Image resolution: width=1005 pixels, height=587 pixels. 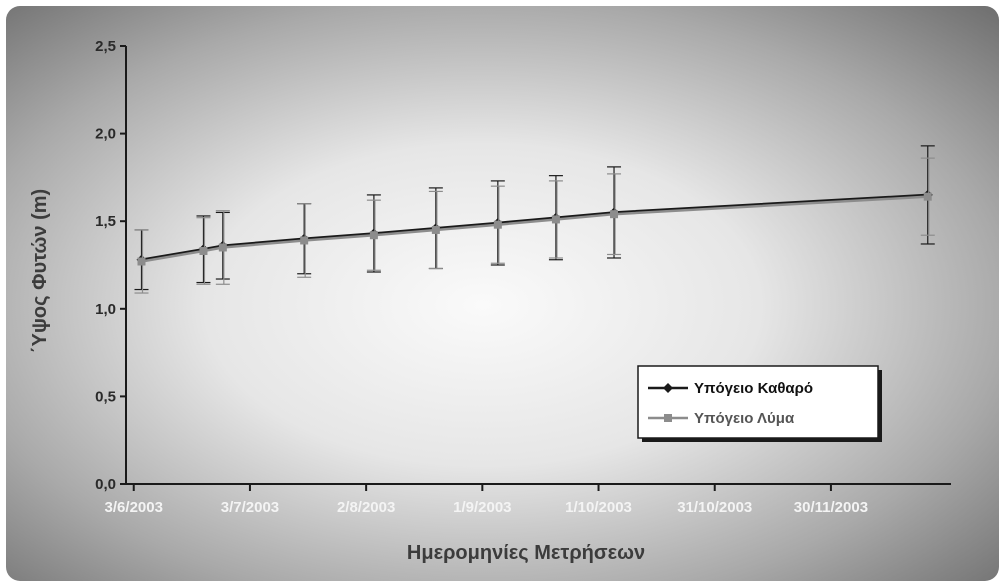 I want to click on y-tick-label: 2,5, so click(x=105, y=46).